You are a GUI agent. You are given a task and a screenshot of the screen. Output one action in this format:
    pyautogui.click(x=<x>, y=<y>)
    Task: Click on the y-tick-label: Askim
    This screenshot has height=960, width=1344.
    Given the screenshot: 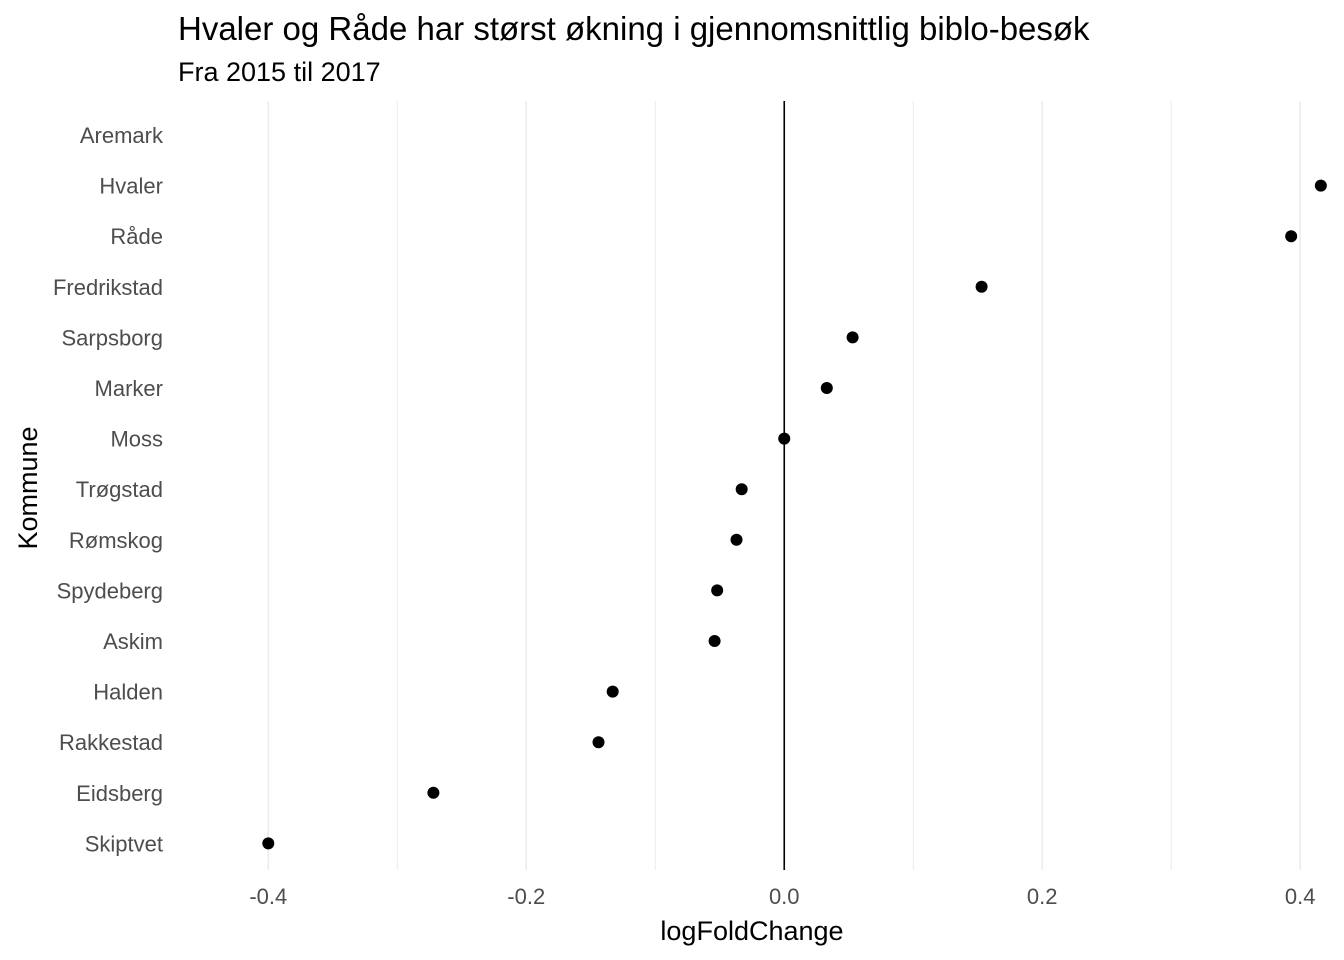 What is the action you would take?
    pyautogui.click(x=133, y=641)
    